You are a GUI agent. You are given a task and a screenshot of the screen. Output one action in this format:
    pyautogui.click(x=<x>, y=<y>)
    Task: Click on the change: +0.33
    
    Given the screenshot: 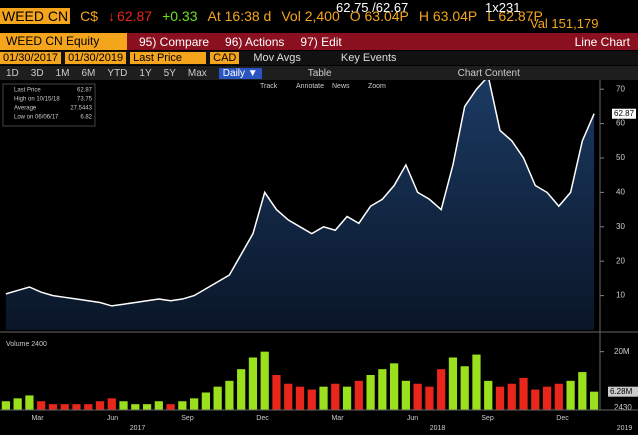 What is the action you would take?
    pyautogui.click(x=180, y=16)
    